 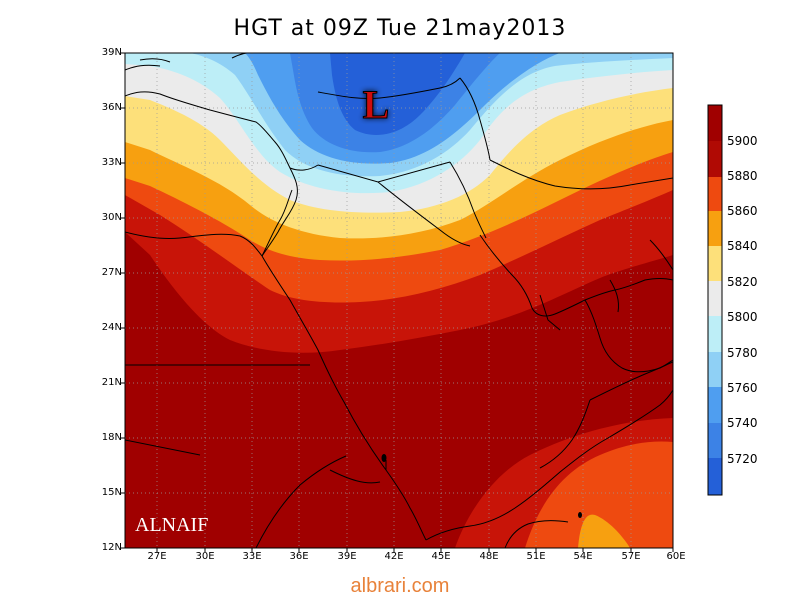 What do you see at coordinates (111, 382) in the screenshot?
I see `lat-label: 21N` at bounding box center [111, 382].